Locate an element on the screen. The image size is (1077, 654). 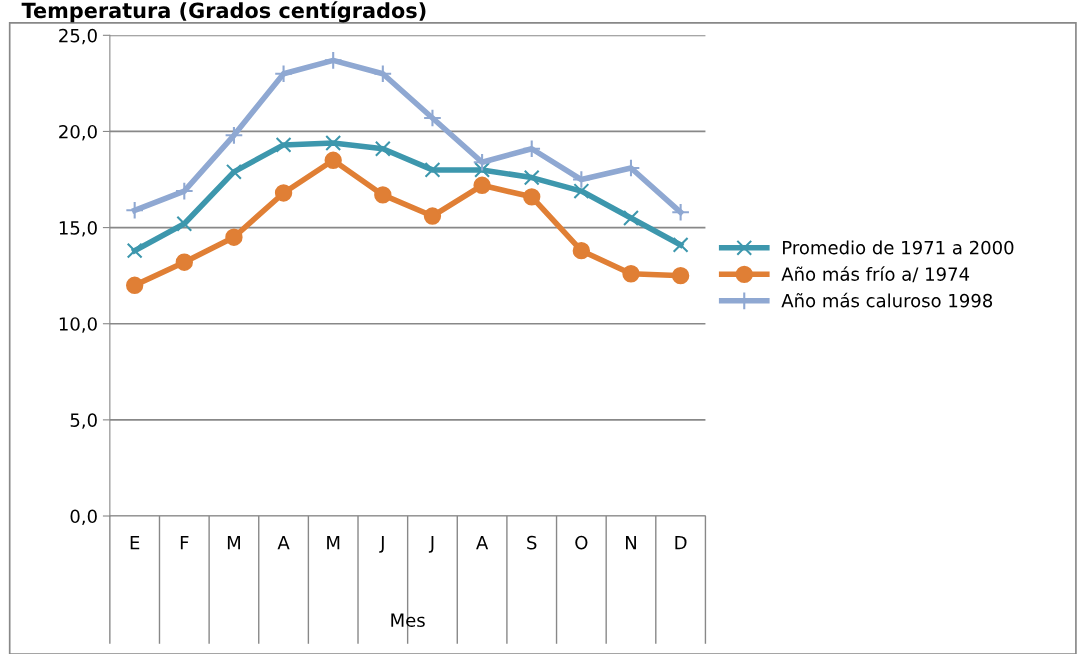
x-axis-title: Mes is located at coordinates (408, 620).